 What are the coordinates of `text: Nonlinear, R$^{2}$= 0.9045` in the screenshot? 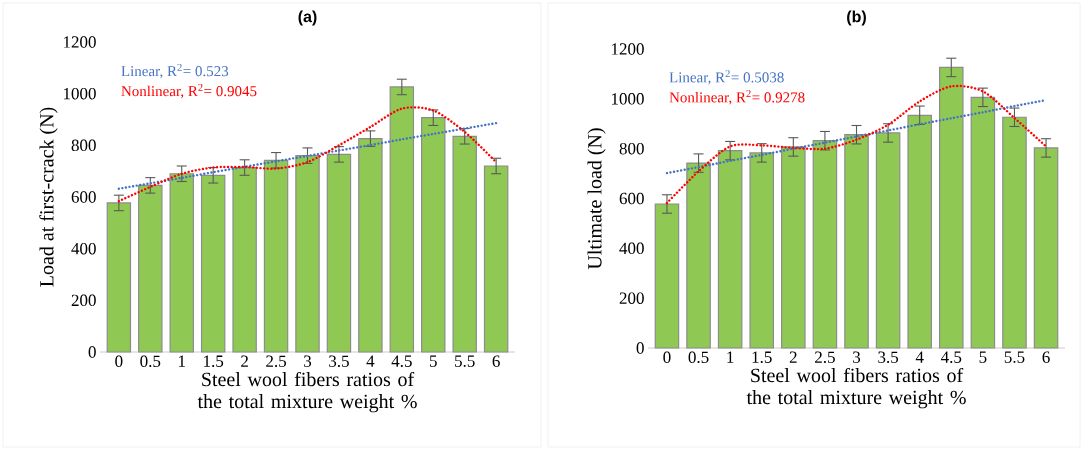 It's located at (189, 91).